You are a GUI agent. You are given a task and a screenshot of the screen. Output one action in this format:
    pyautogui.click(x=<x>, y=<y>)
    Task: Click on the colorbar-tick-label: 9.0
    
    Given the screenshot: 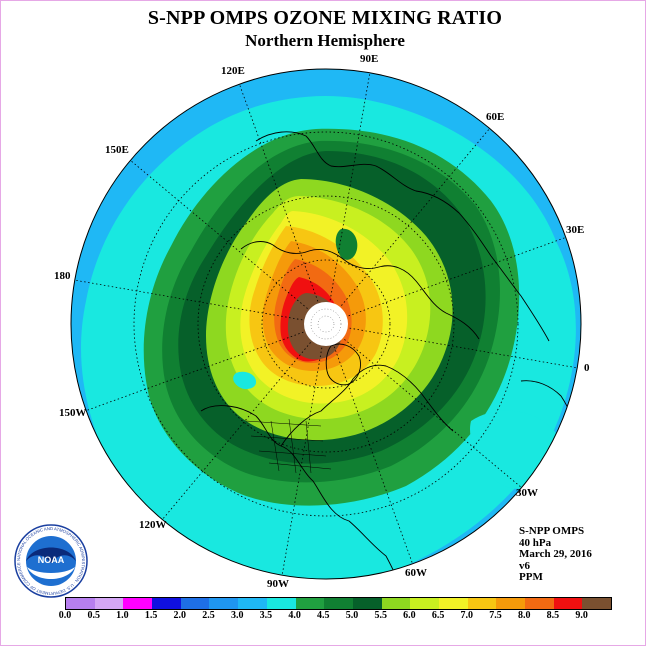 What is the action you would take?
    pyautogui.click(x=581, y=615)
    